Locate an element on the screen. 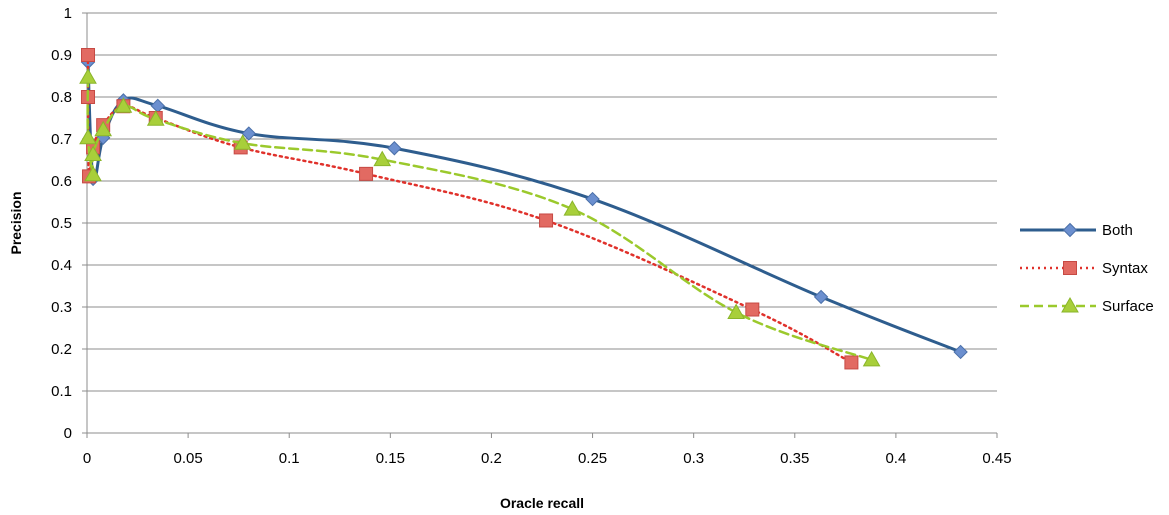  y-tick-label: 0.9 is located at coordinates (61, 55).